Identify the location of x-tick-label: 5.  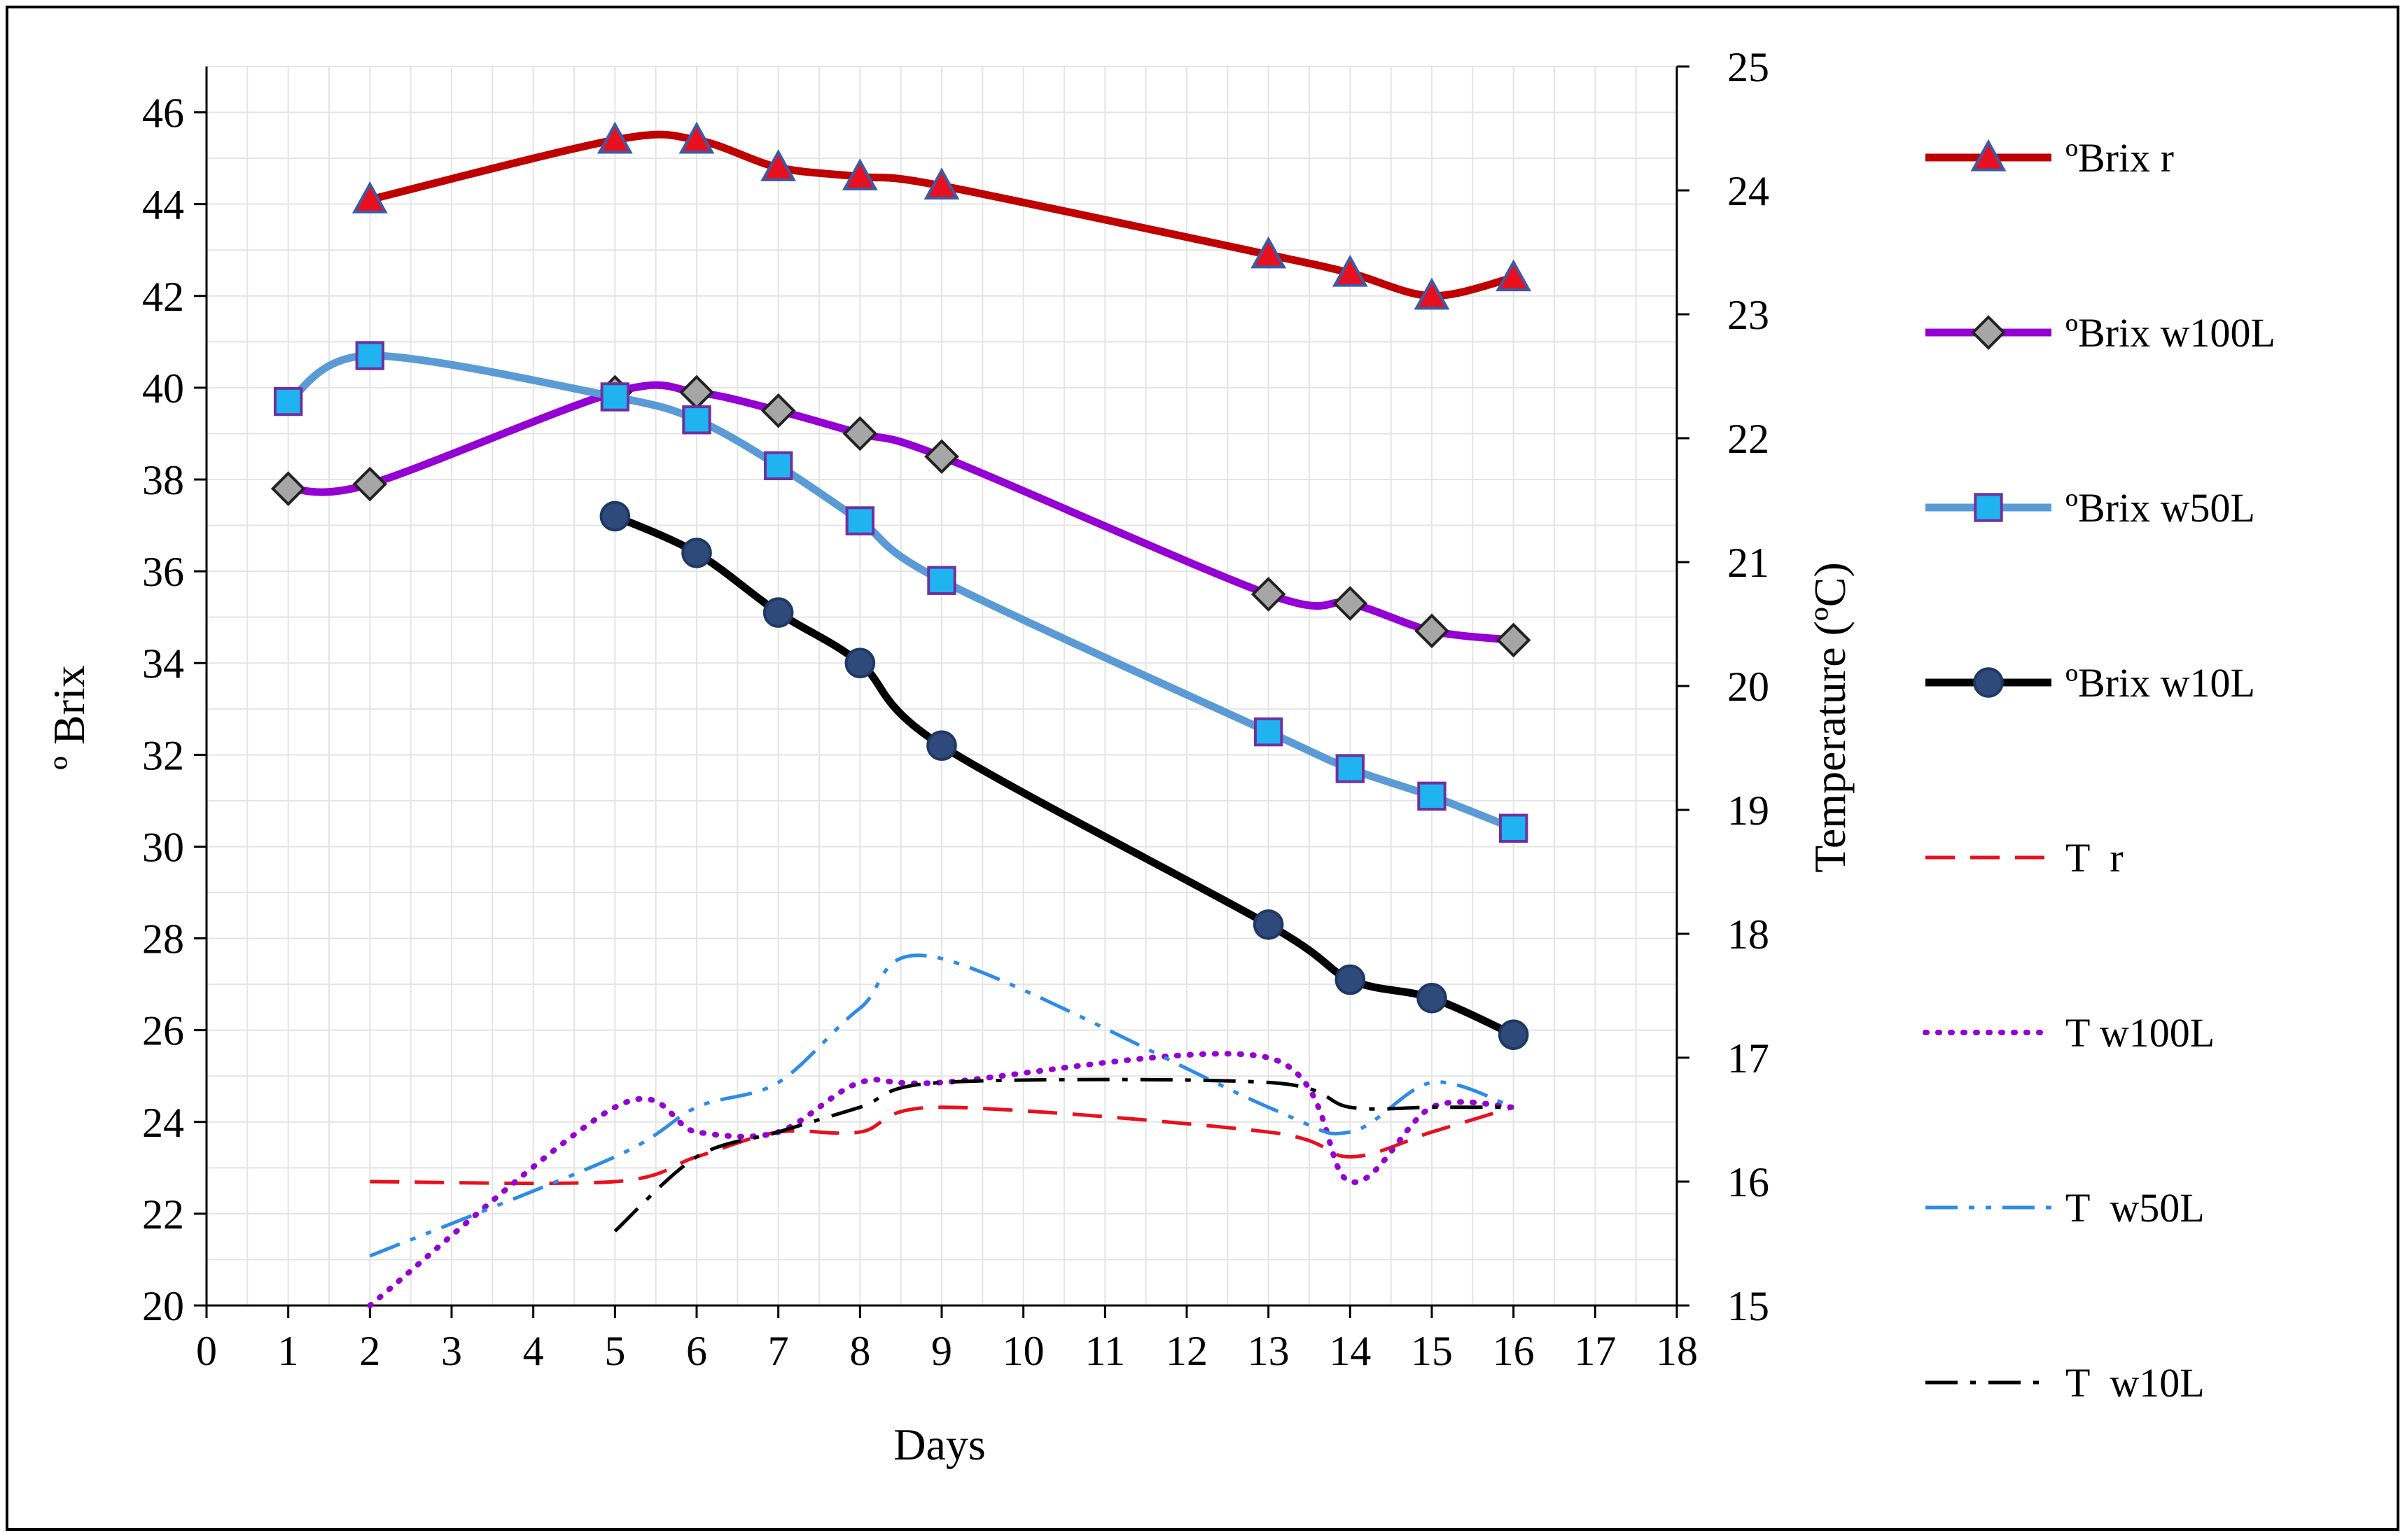
(614, 1351).